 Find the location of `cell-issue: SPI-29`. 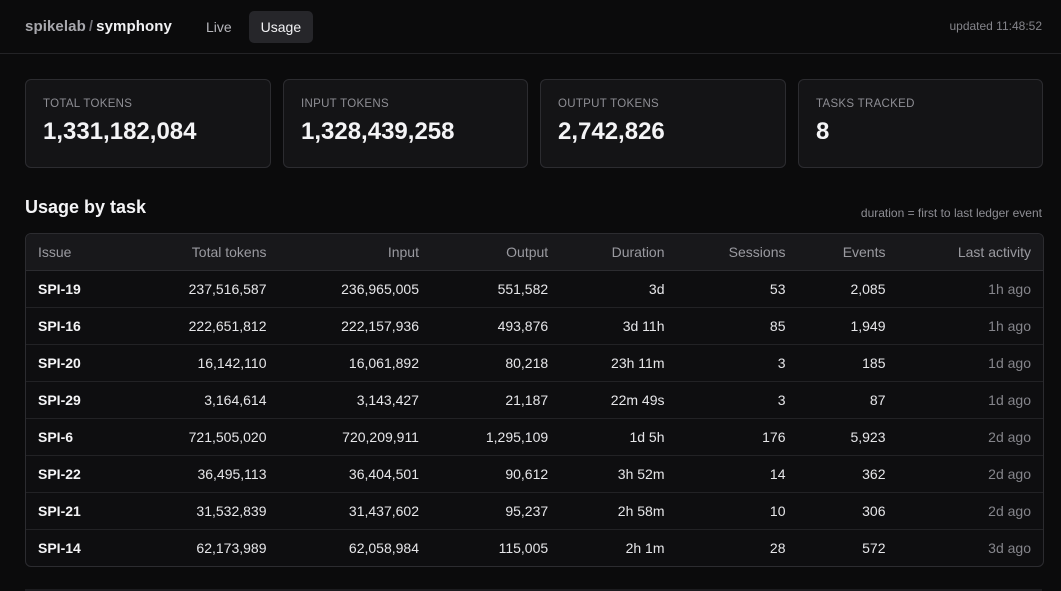

cell-issue: SPI-29 is located at coordinates (76, 400).